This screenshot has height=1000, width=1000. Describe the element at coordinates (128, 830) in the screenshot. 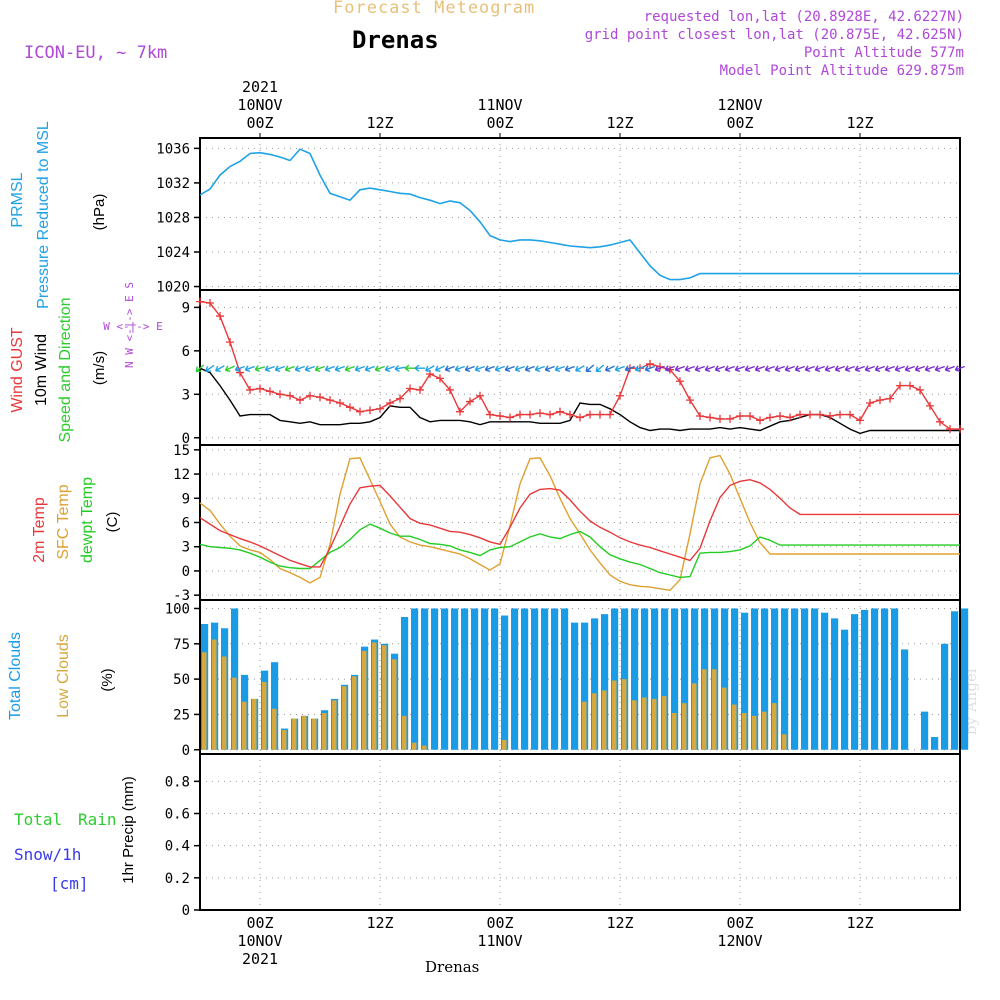

I see `precip-unit: 1hr Precip (mm)` at that location.